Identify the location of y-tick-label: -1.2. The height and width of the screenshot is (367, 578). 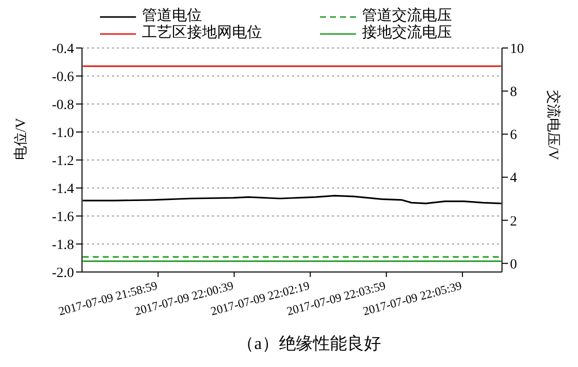
(63, 161).